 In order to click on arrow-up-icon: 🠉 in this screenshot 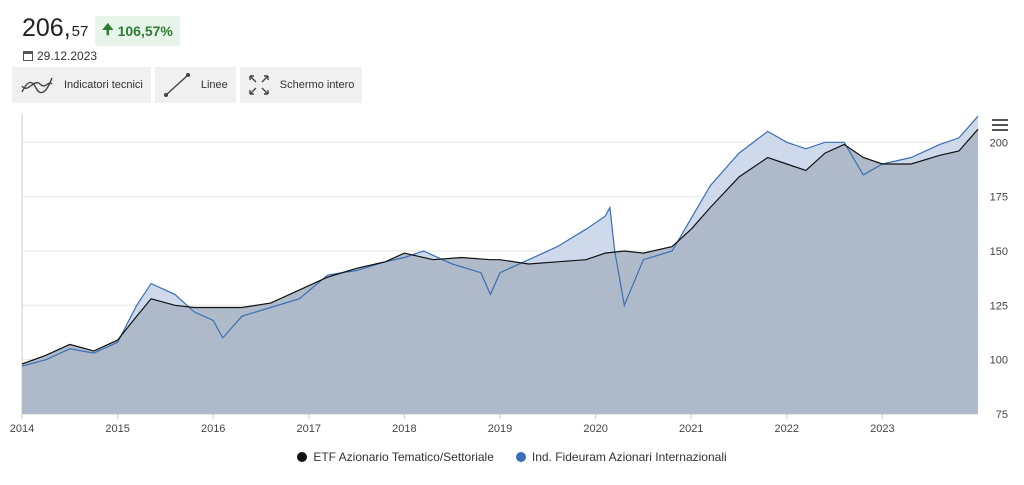, I will do `click(108, 29)`.